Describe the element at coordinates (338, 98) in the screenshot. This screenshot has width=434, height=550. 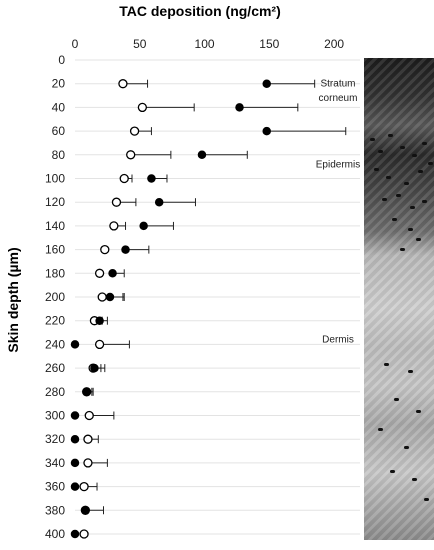
I see `region-label: corneum` at that location.